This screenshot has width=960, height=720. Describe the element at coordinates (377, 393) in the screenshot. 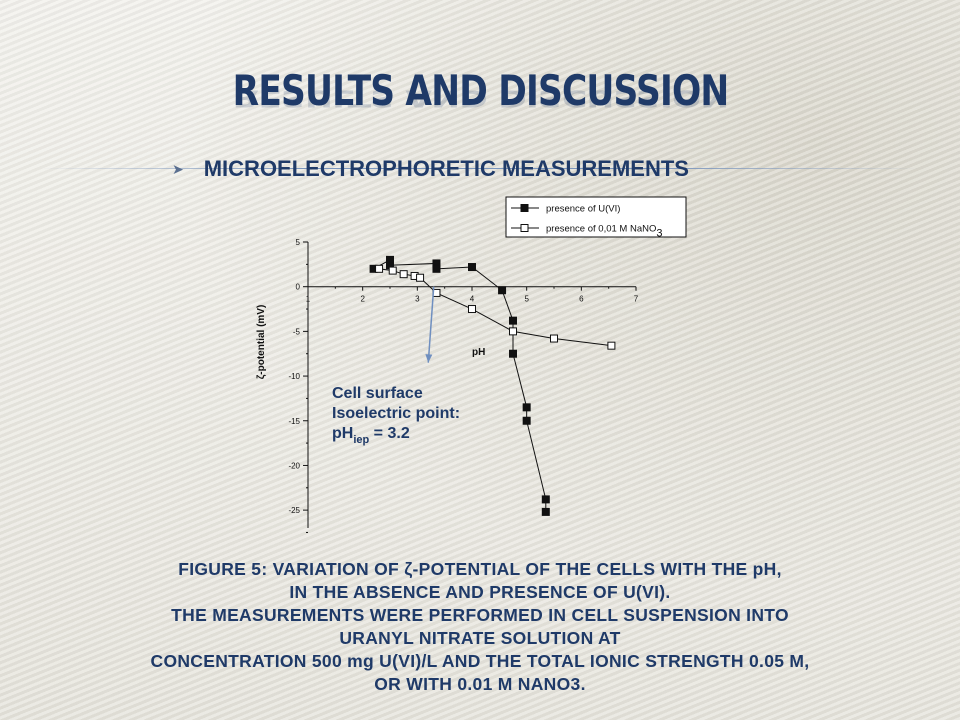

I see `annotation-text: Cell surface` at that location.